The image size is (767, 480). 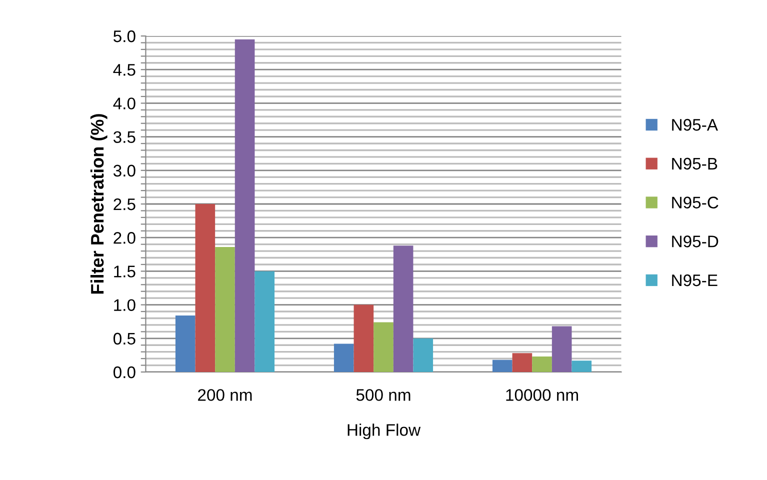 I want to click on y-tick-label: 1.5, so click(x=125, y=272).